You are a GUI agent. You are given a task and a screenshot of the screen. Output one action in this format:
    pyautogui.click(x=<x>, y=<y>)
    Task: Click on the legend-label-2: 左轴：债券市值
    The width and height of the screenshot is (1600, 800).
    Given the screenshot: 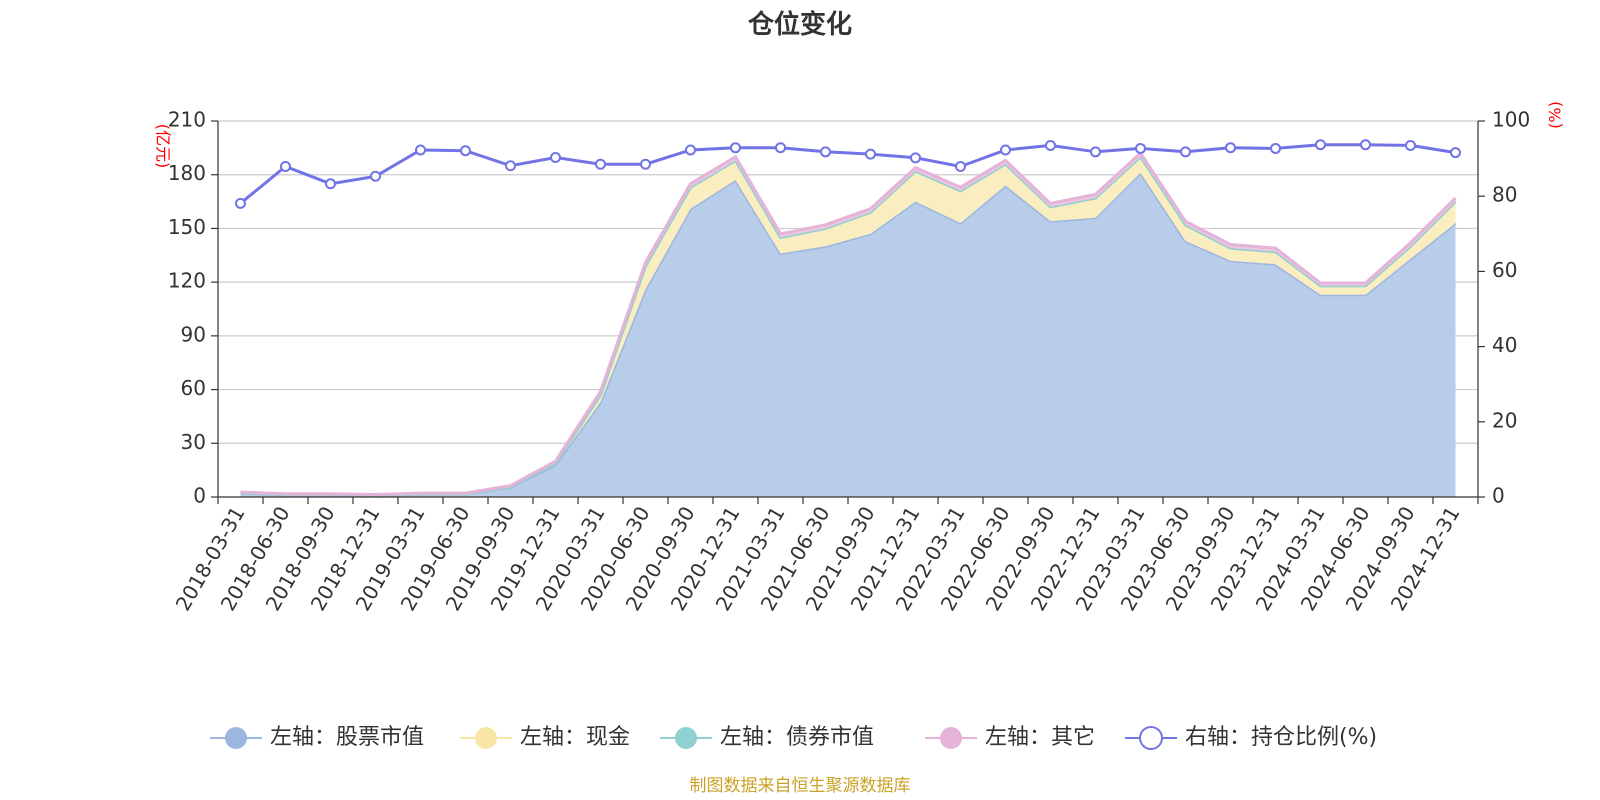 What is the action you would take?
    pyautogui.click(x=797, y=737)
    